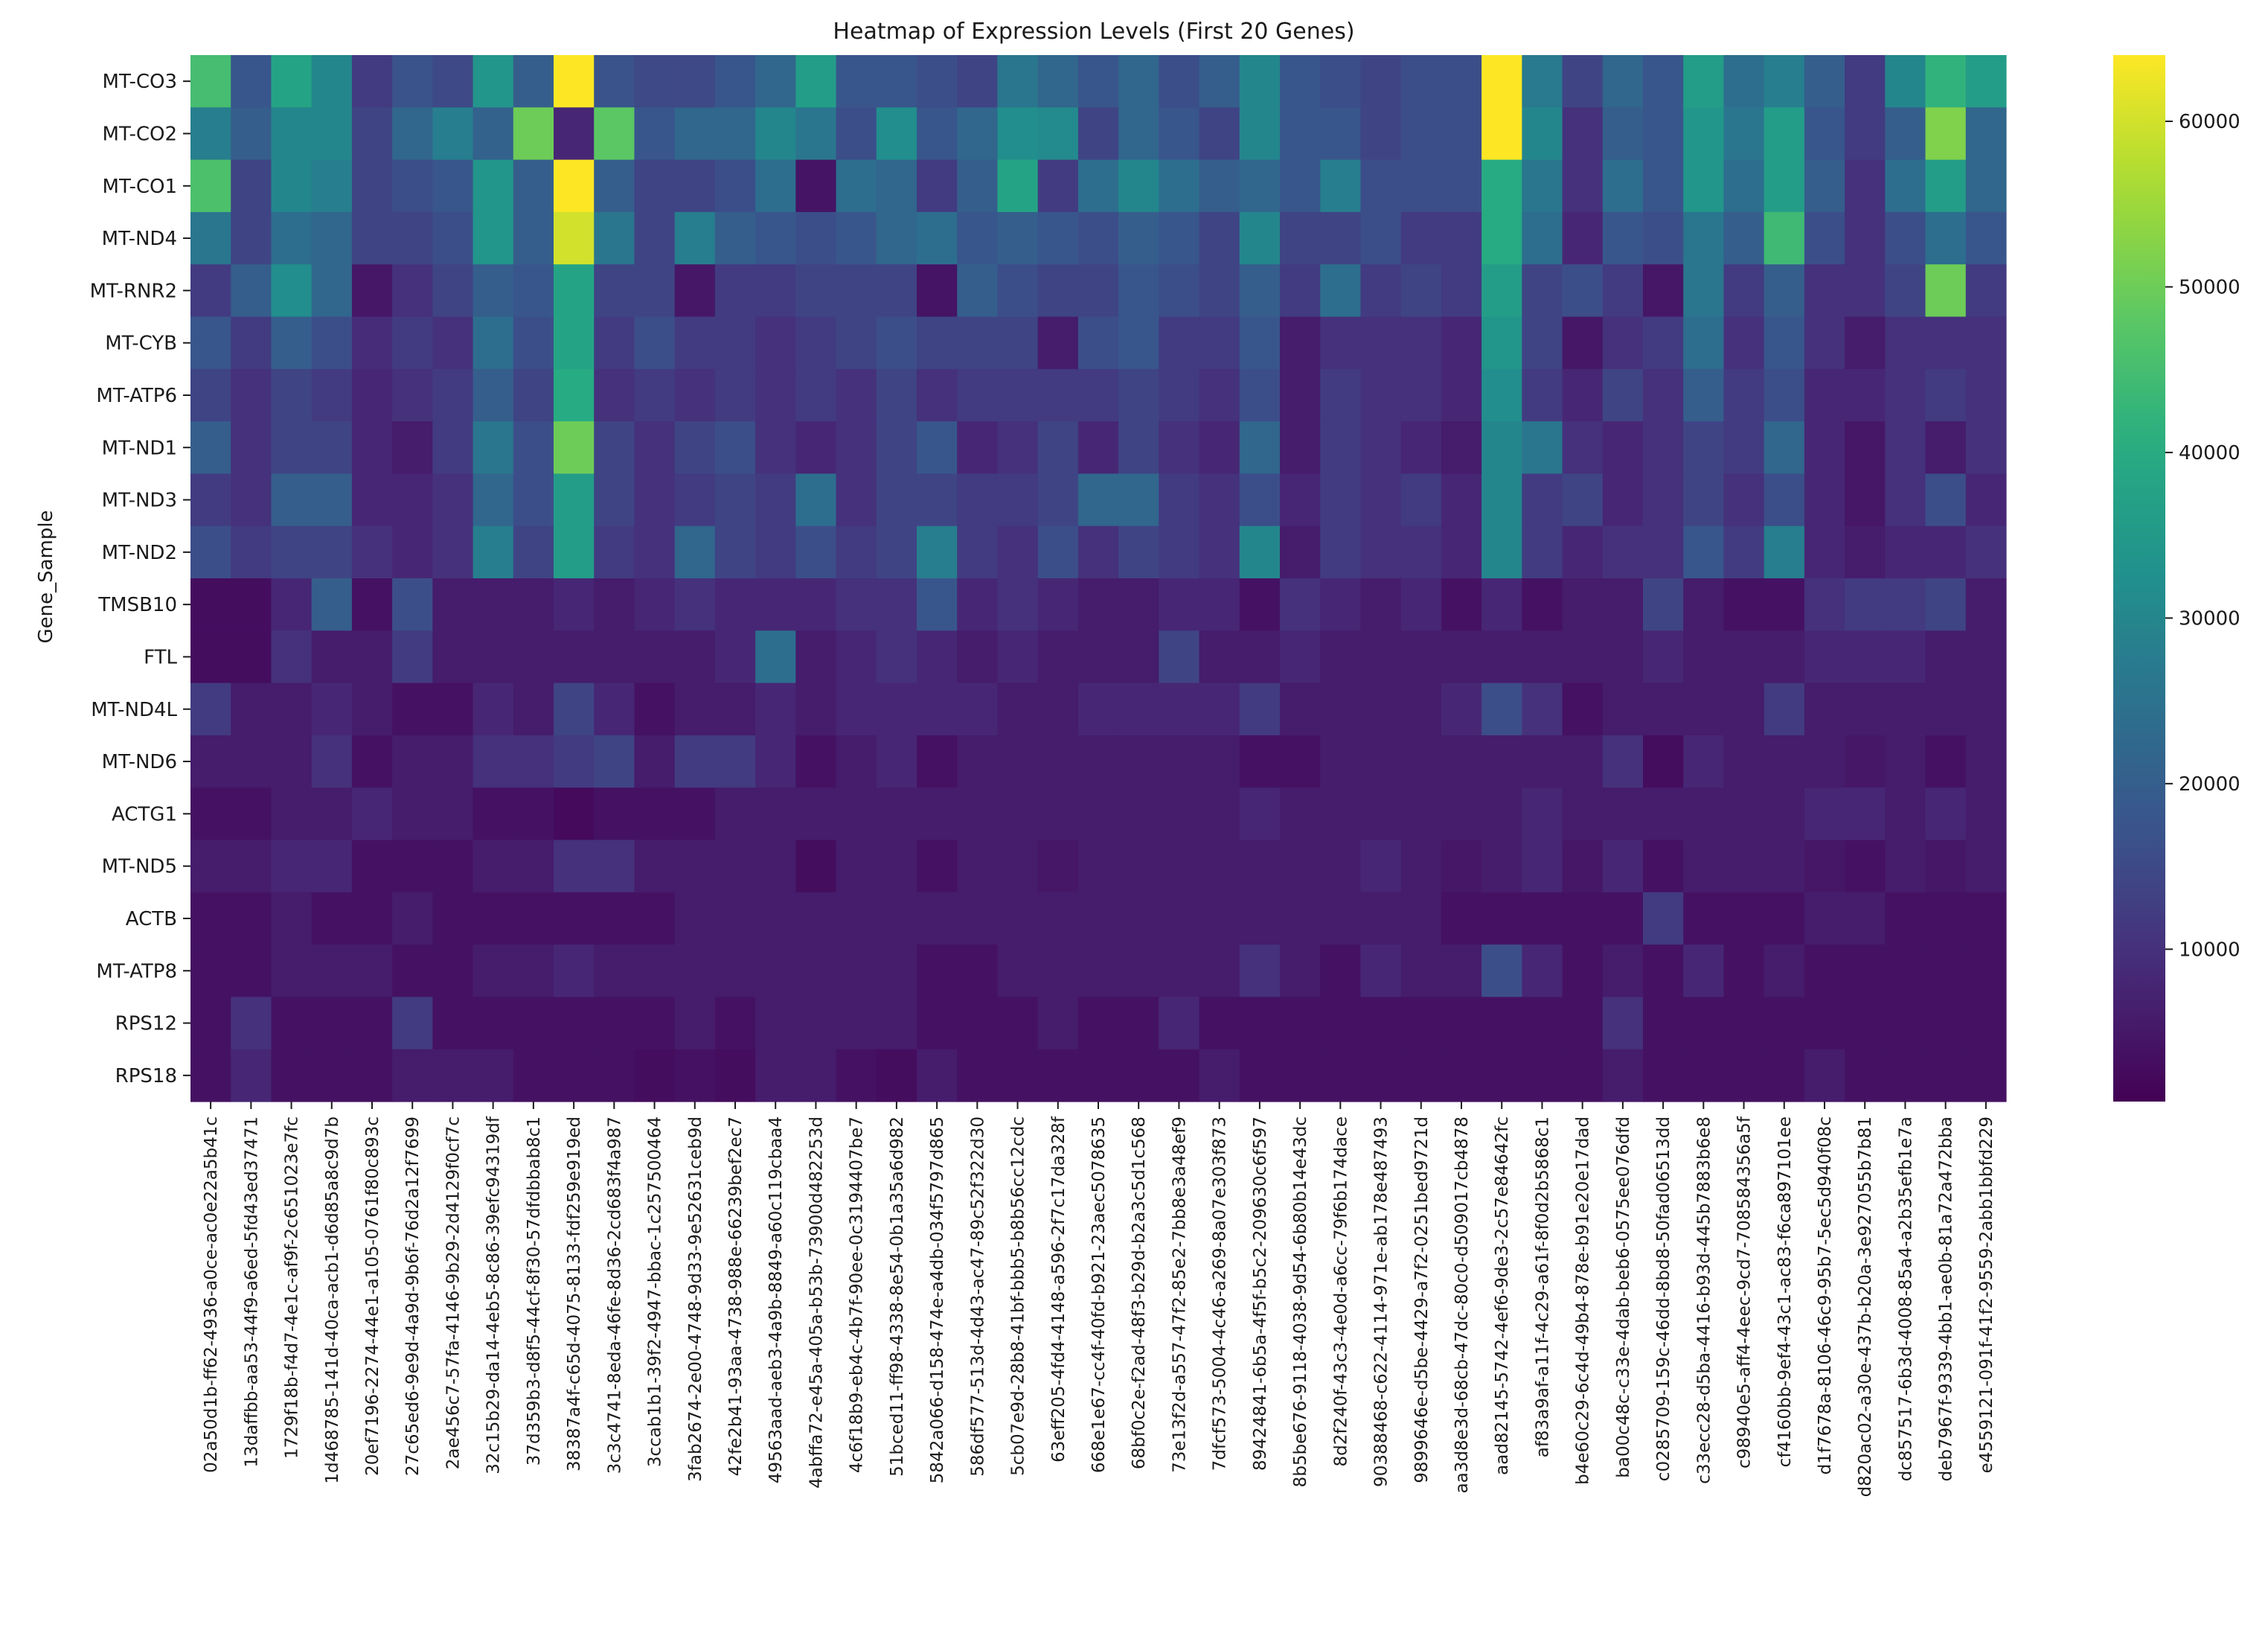  Describe the element at coordinates (139, 501) in the screenshot. I see `row-label: MT-ND3` at that location.